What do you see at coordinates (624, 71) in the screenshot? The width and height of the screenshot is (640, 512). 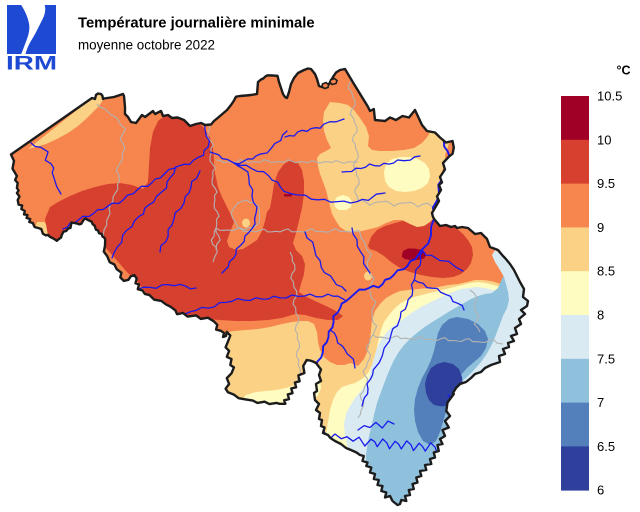 I see `svg-text: °C` at bounding box center [624, 71].